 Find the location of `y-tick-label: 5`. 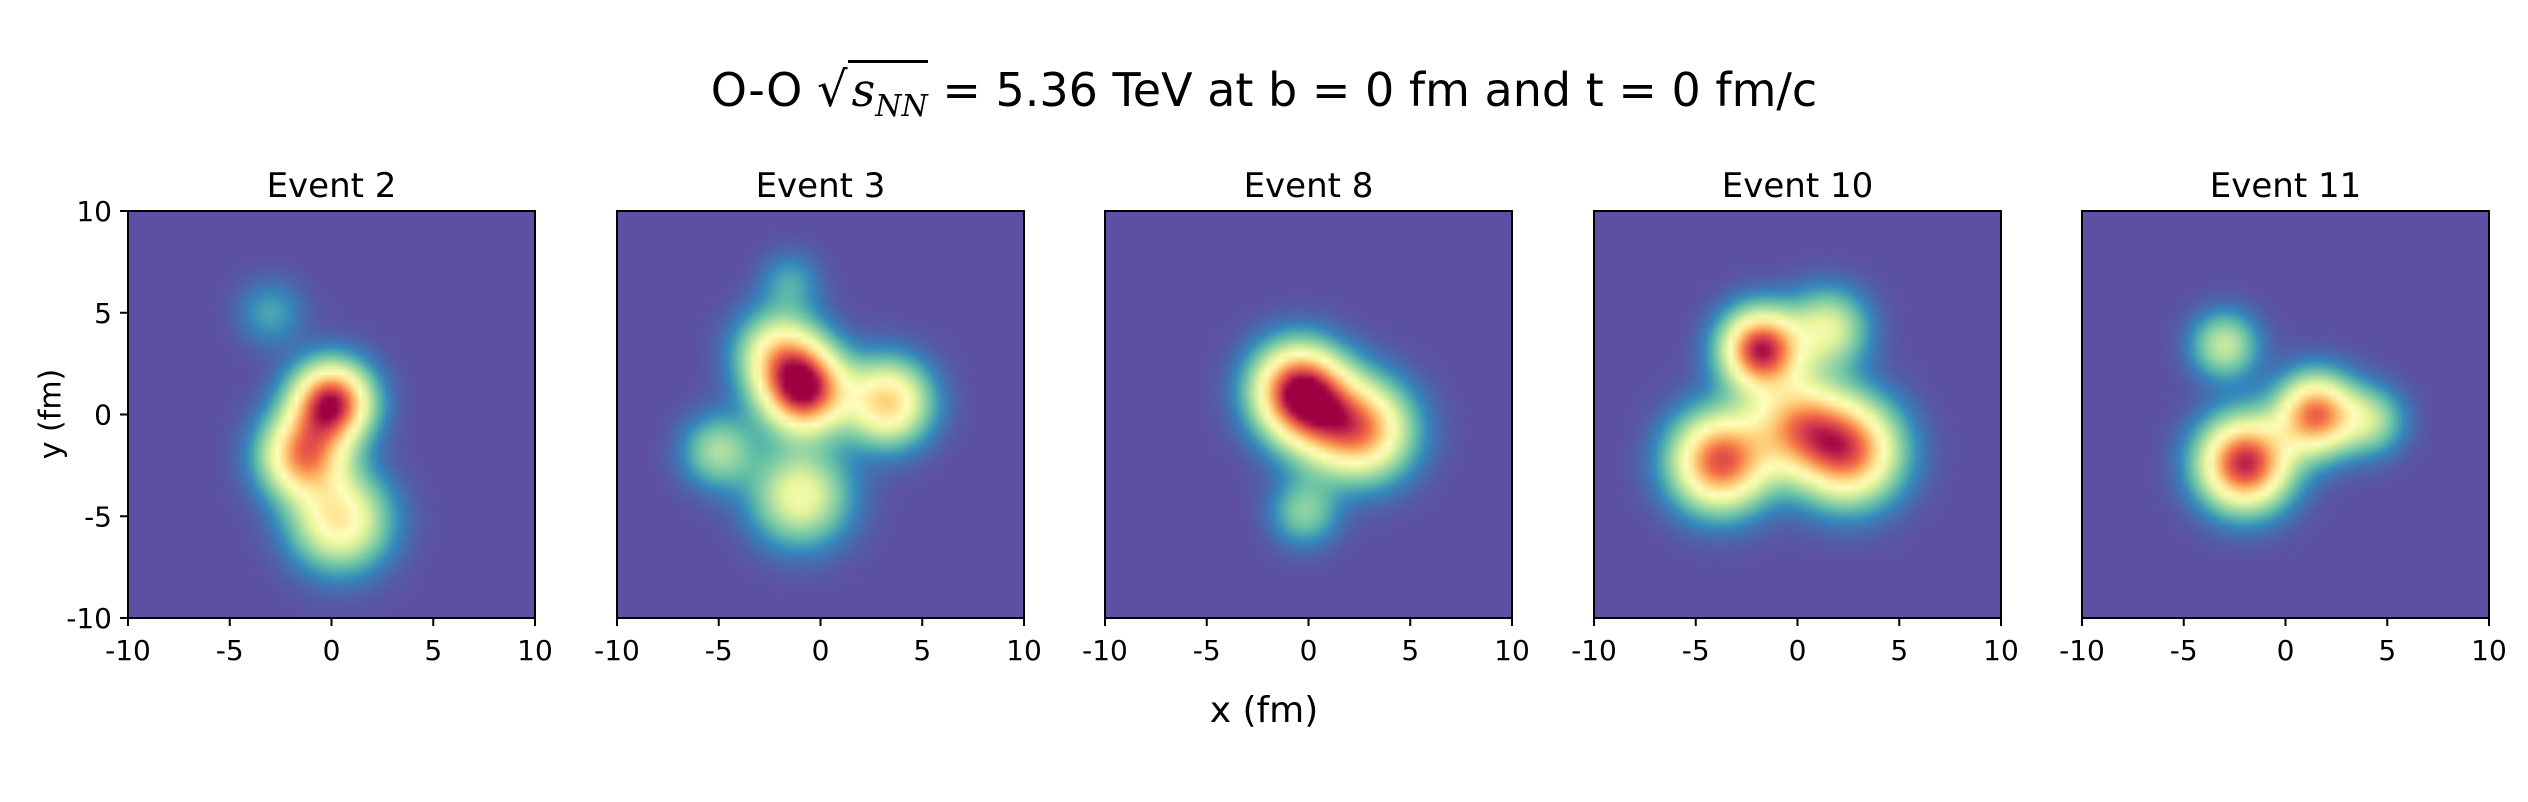

y-tick-label: 5 is located at coordinates (103, 313).